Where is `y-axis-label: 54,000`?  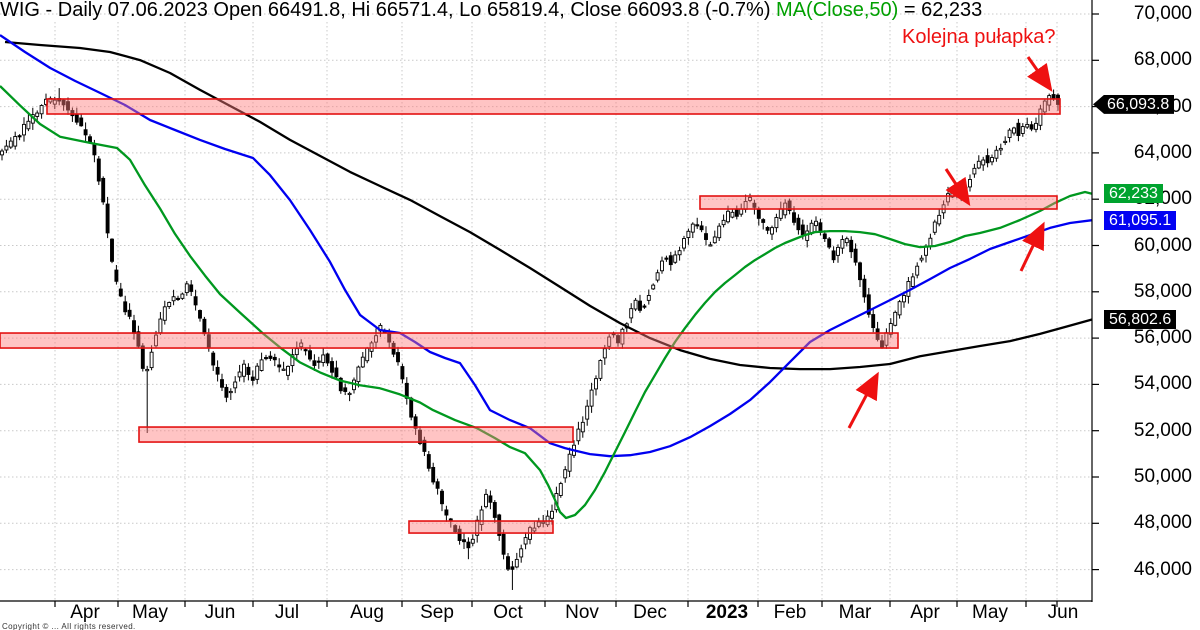 y-axis-label: 54,000 is located at coordinates (1162, 384).